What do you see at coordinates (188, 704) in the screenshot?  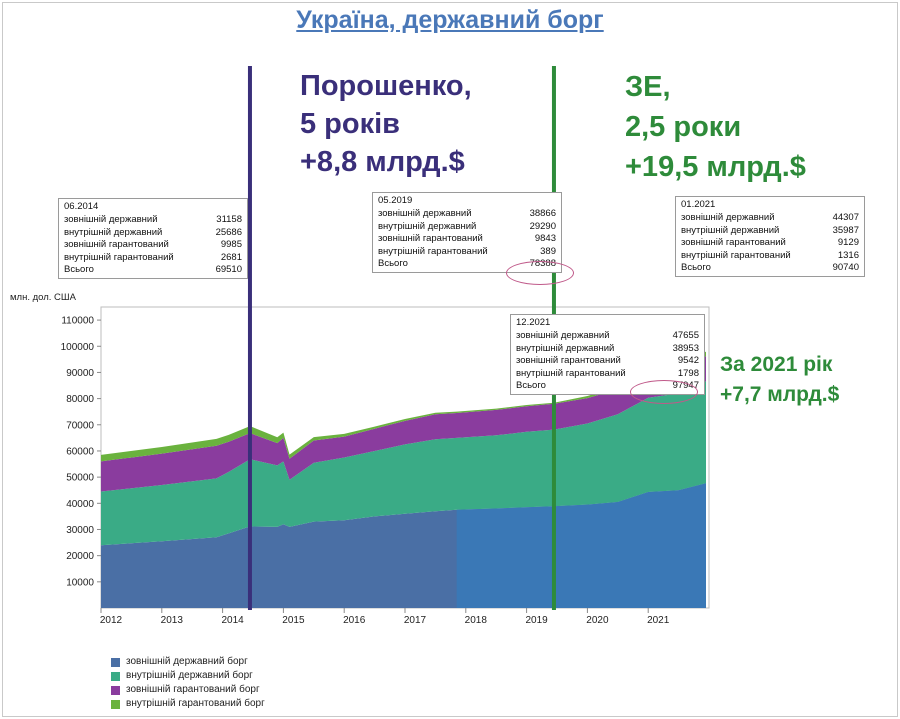 I see `legend-item: внутрішній гарантований борг` at bounding box center [188, 704].